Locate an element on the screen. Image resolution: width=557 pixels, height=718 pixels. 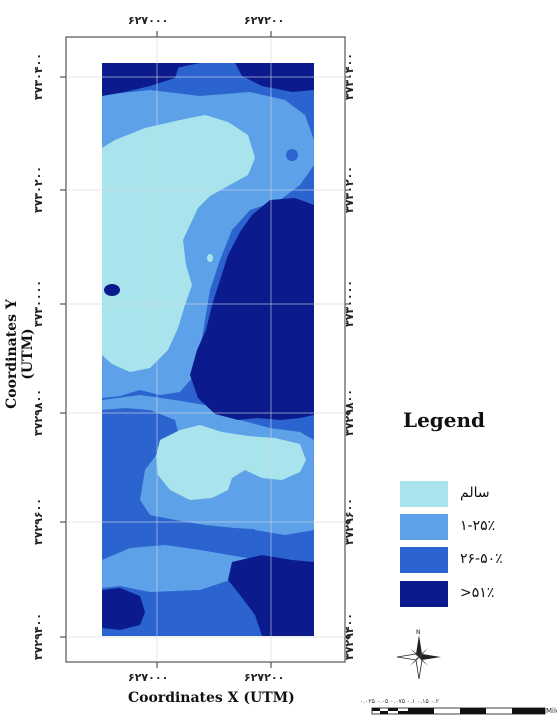
zone-healthy-dot is located at coordinates (210, 258).